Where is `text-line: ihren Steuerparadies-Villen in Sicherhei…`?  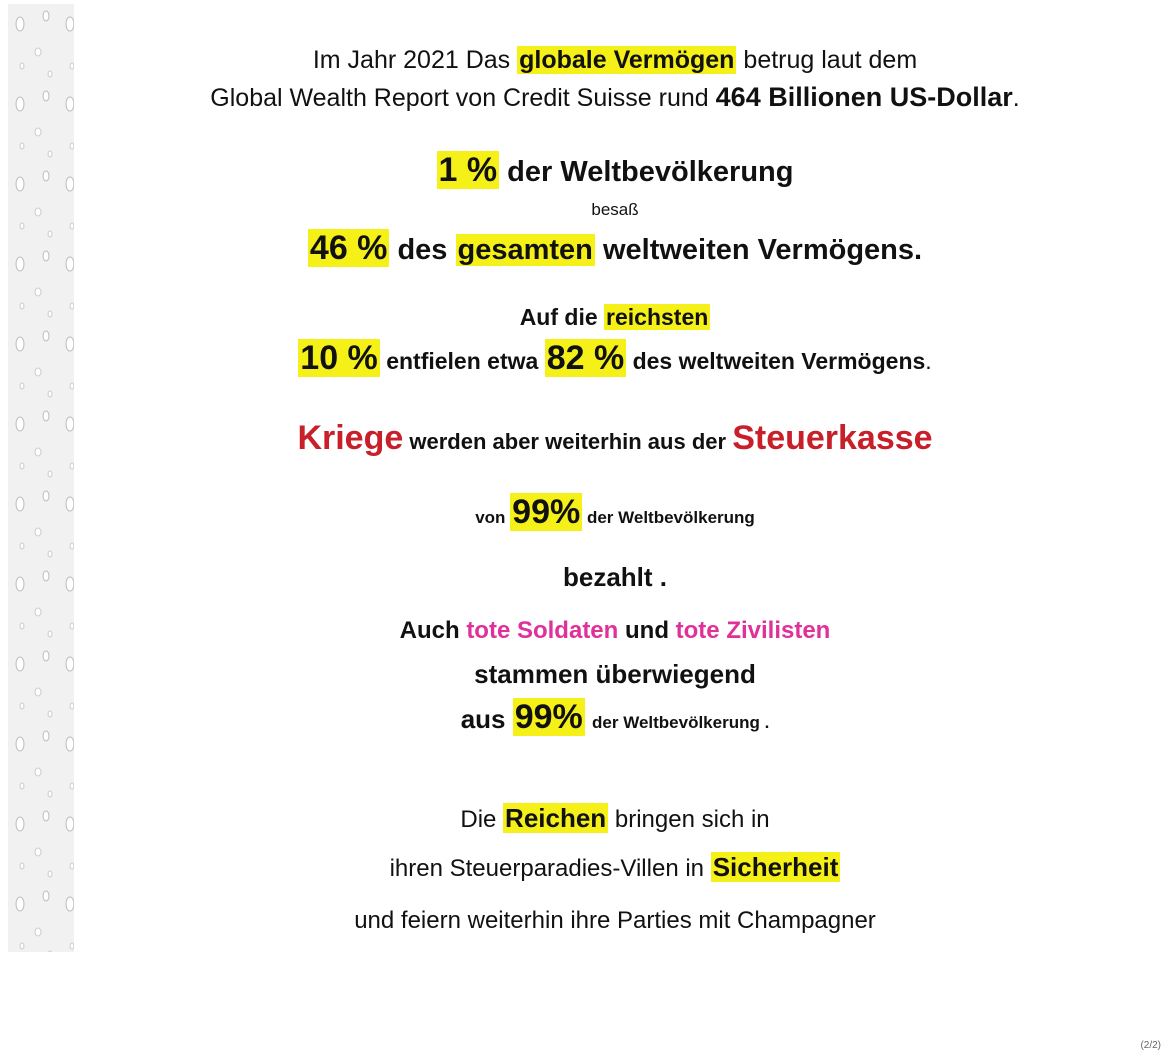 text-line: ihren Steuerparadies-Villen in Sicherhei… is located at coordinates (614, 867).